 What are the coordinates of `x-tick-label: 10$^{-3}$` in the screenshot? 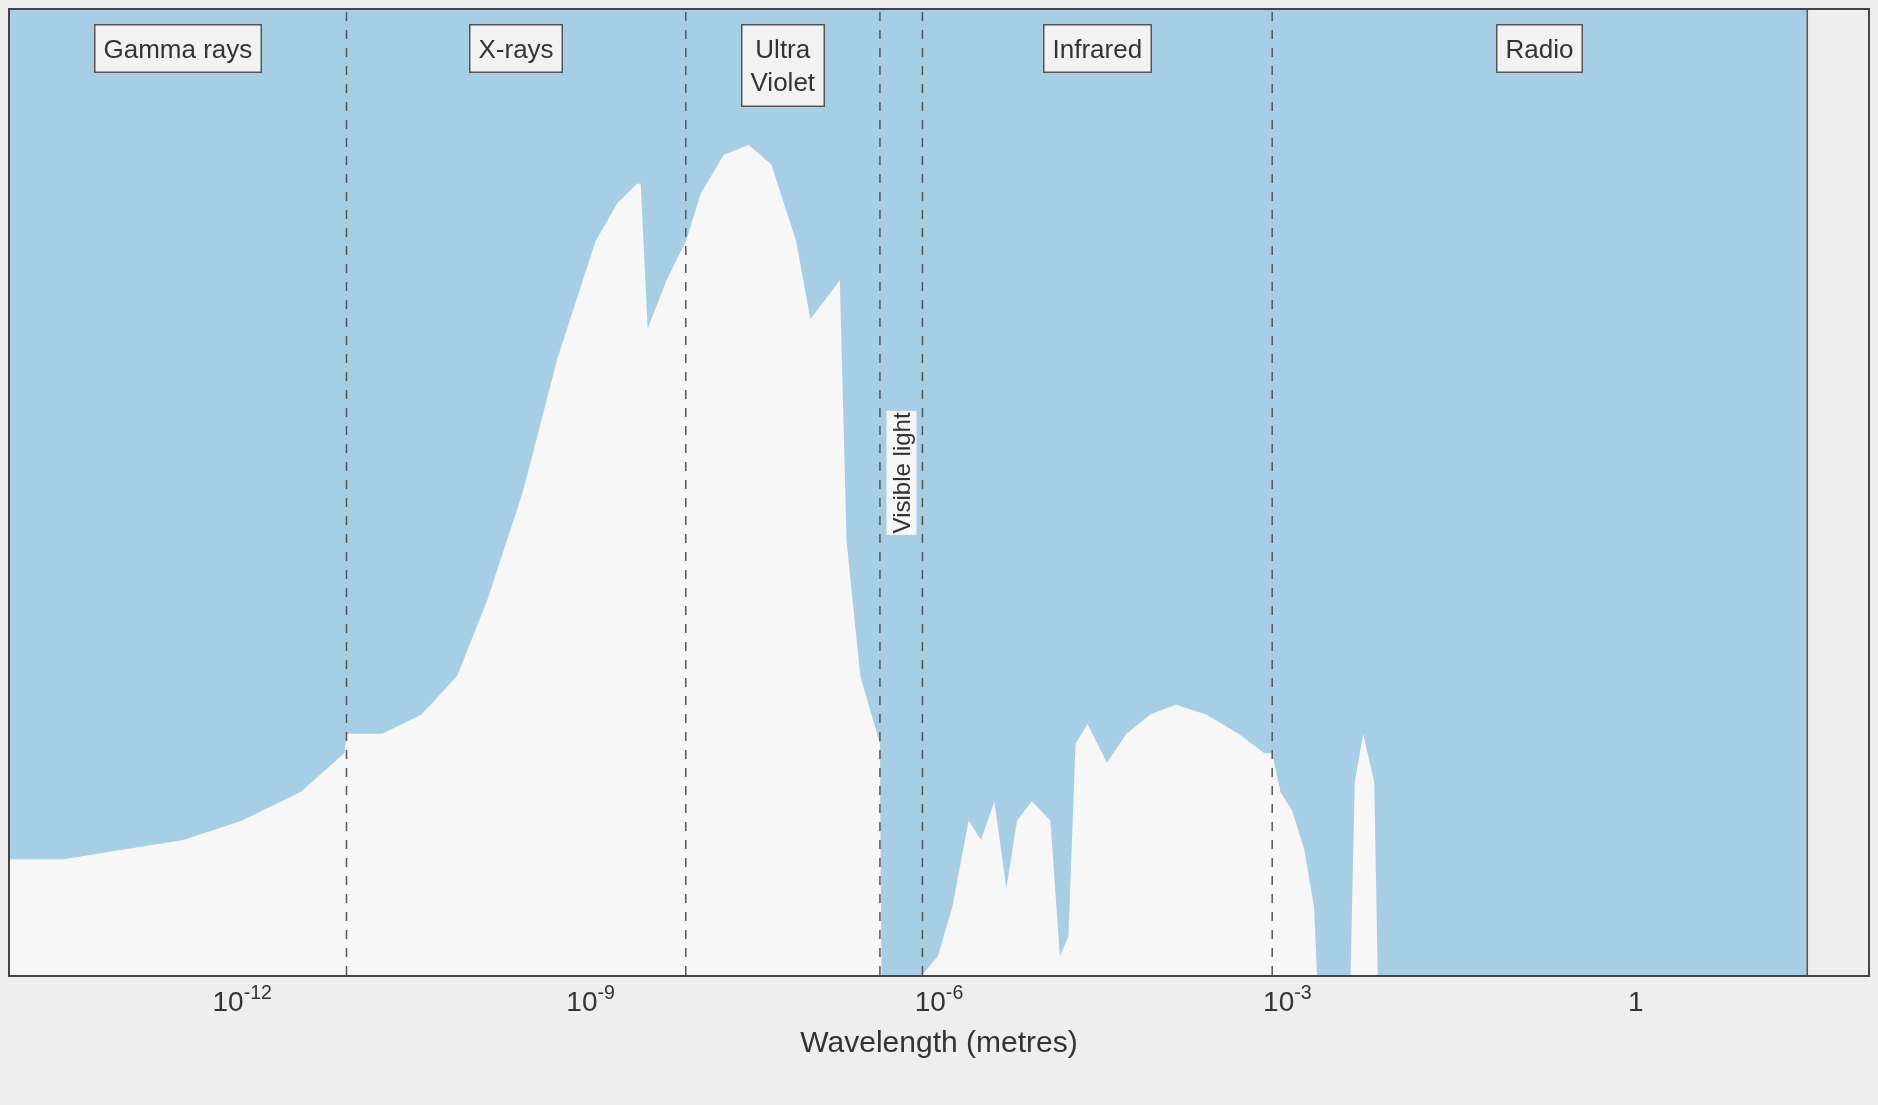 It's located at (1287, 998).